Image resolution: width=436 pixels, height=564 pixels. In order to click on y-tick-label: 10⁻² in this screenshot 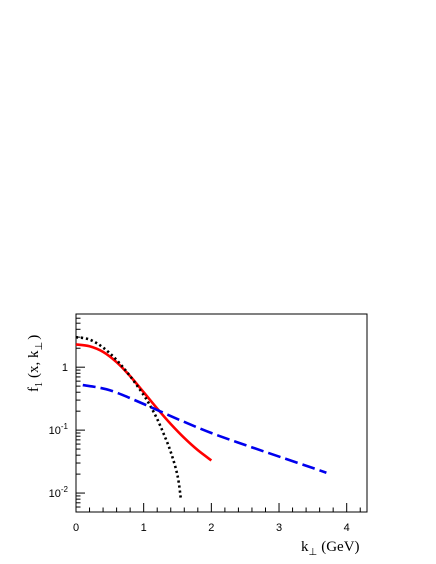, I will do `click(59, 492)`.